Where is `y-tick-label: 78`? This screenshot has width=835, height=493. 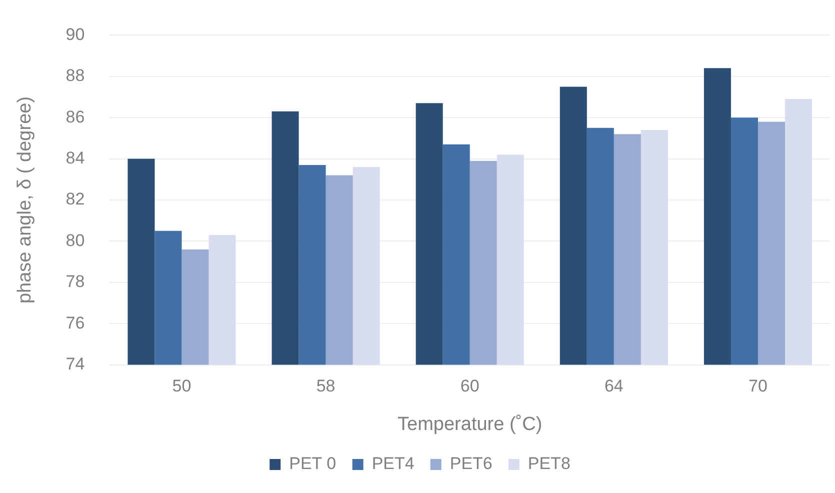
y-tick-label: 78 is located at coordinates (75, 282).